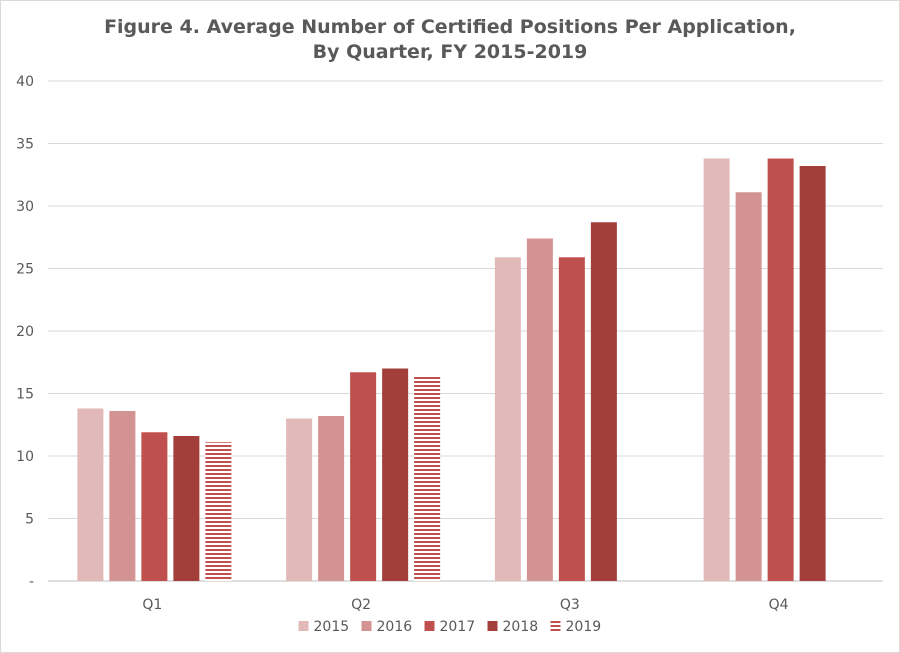  What do you see at coordinates (812, 373) in the screenshot?
I see `bar-2018-Q4` at bounding box center [812, 373].